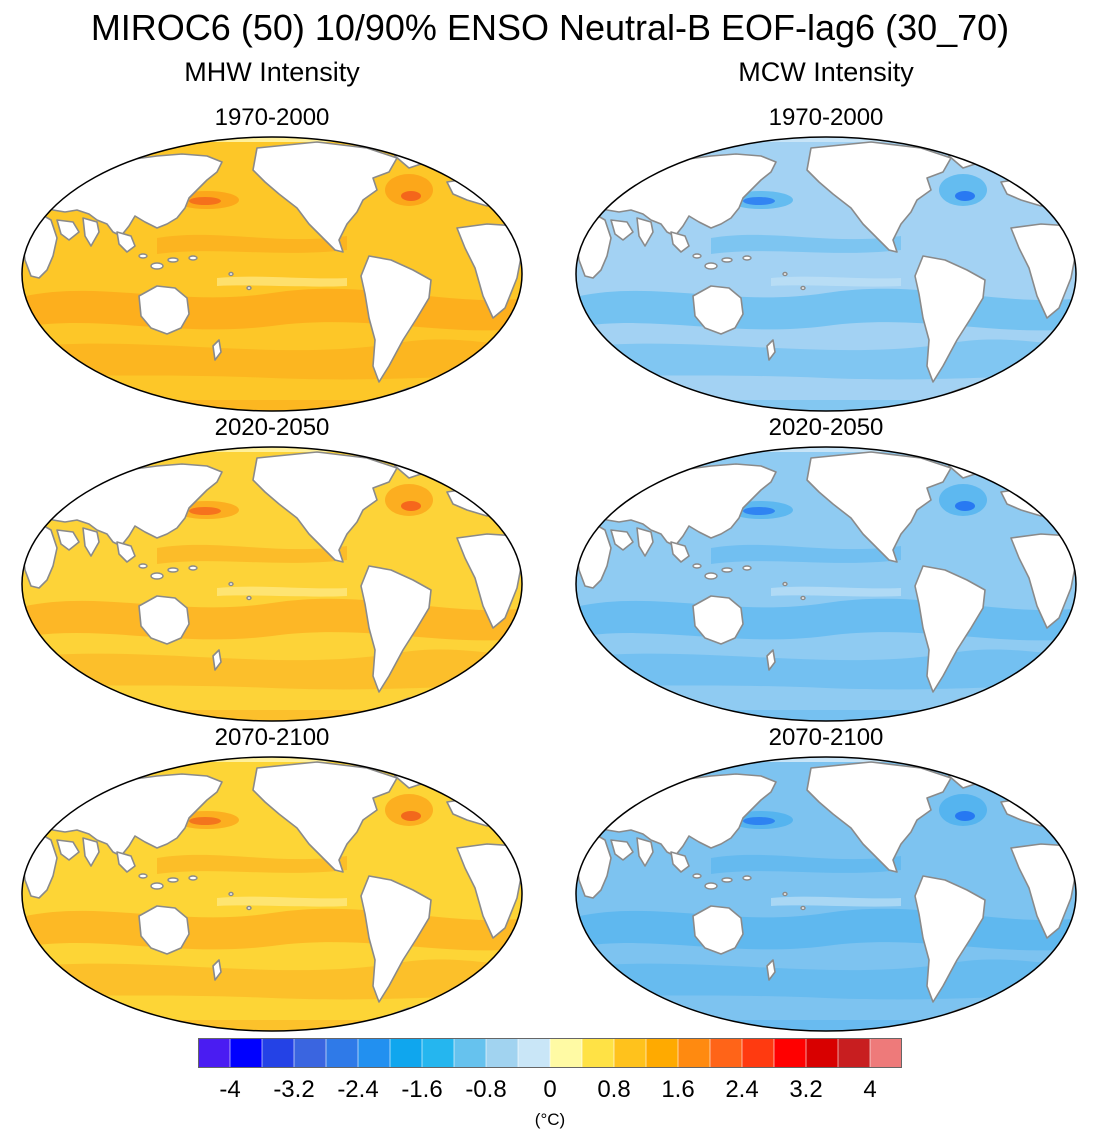  What do you see at coordinates (272, 737) in the screenshot?
I see `mhw-panel-title-3: 2070-2100` at bounding box center [272, 737].